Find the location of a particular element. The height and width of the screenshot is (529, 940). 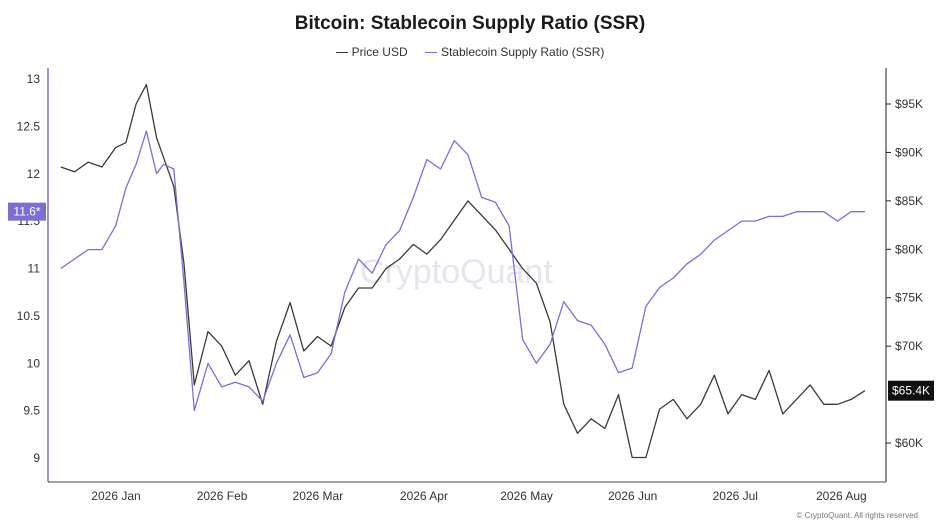

x-axis-tick-label: 2026 Mar is located at coordinates (318, 496).